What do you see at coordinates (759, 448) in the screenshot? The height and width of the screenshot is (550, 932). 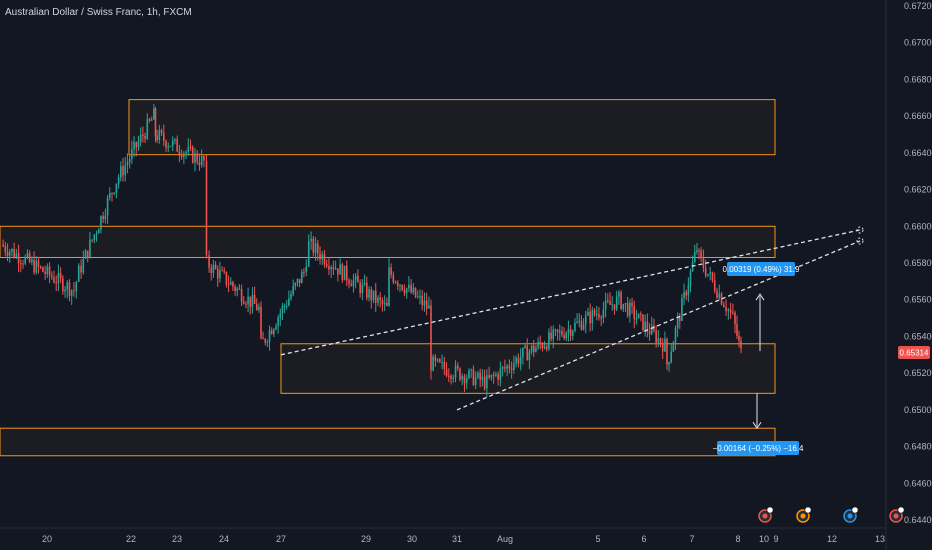 I see `measure-label-lower: −0.00164 (−0.25%) −16.4` at bounding box center [759, 448].